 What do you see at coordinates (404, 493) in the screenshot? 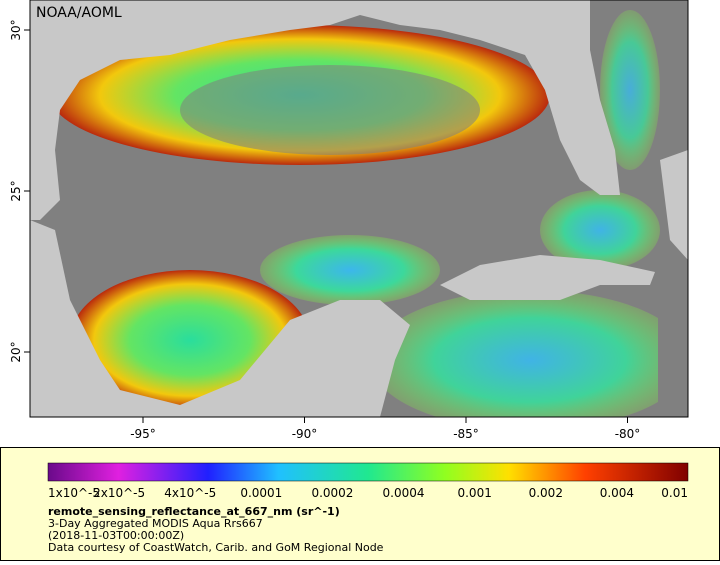
I see `colorbar-label: 0.0004` at bounding box center [404, 493].